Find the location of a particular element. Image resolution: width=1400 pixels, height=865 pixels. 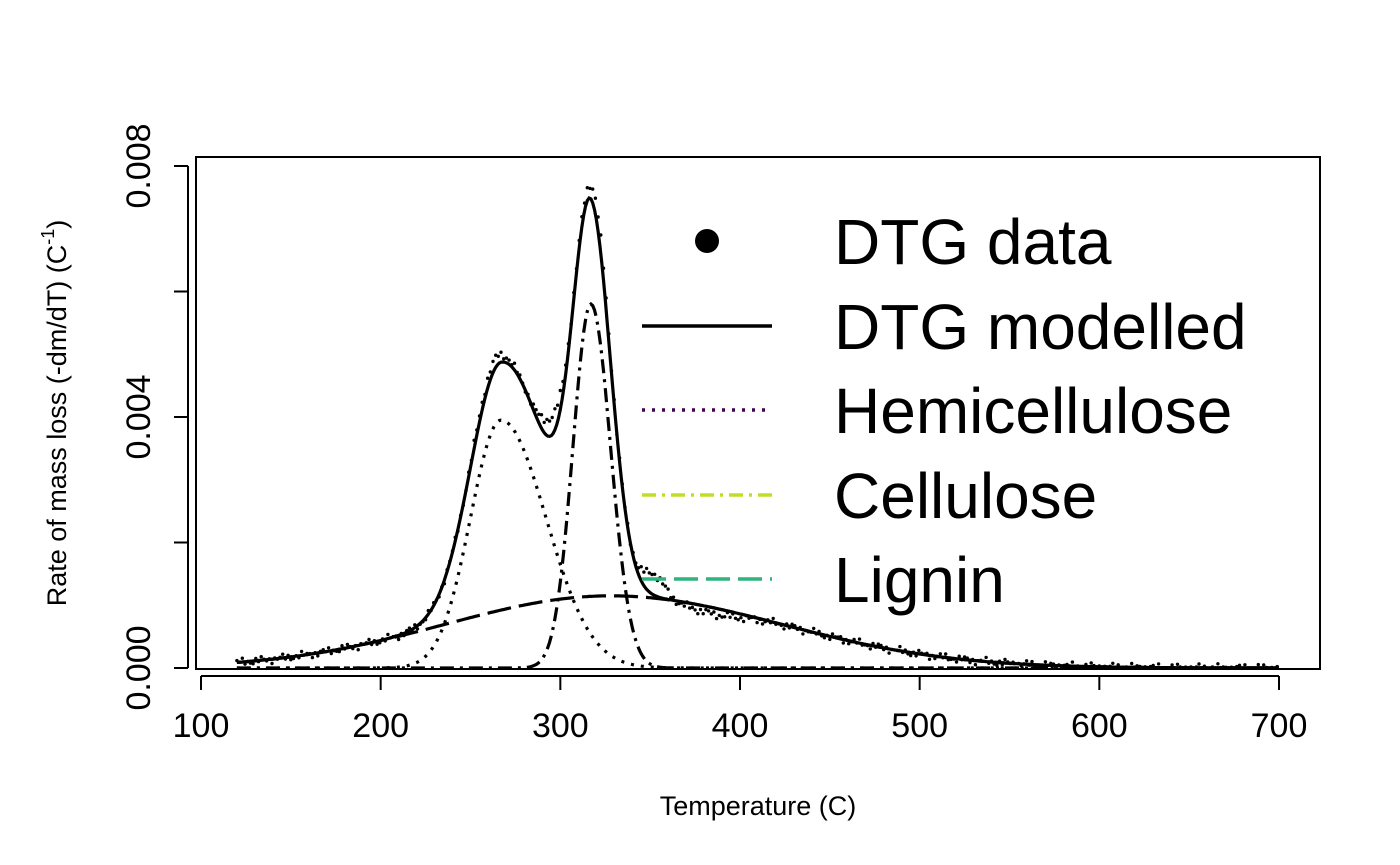

x-tick-label: 500 is located at coordinates (919, 726).